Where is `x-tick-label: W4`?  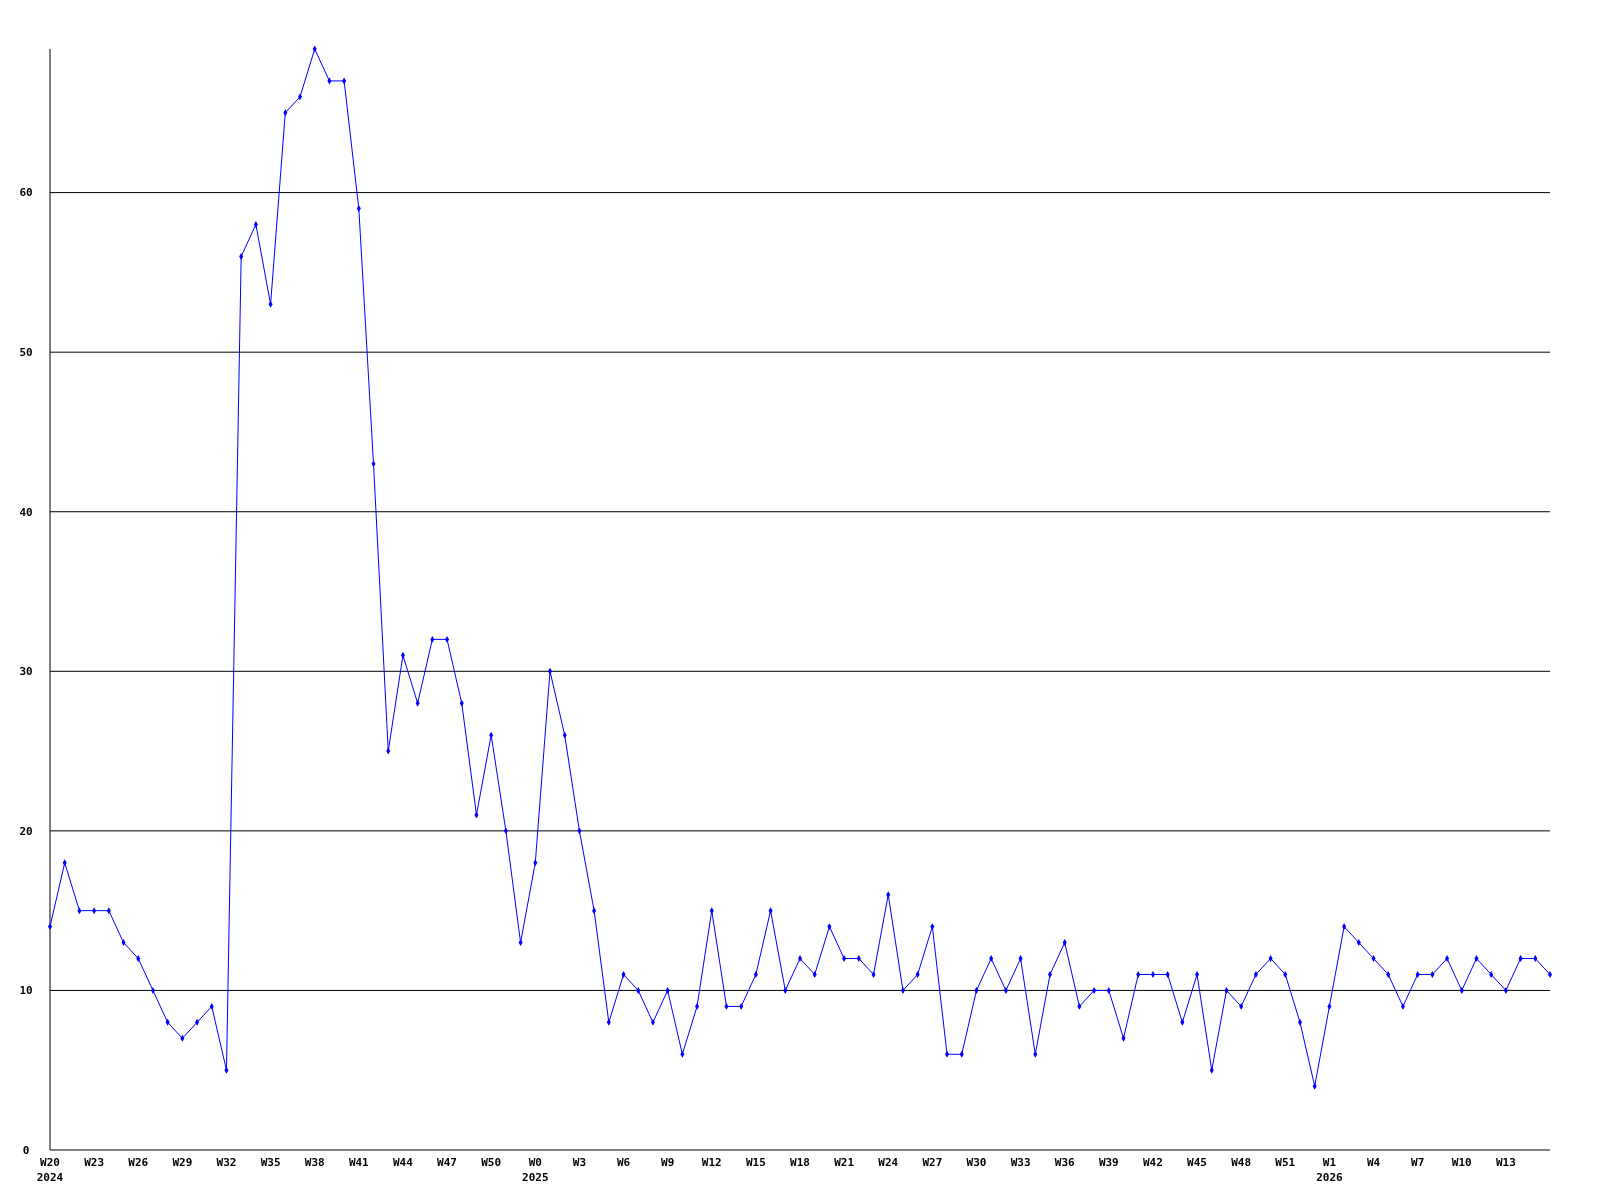 x-tick-label: W4 is located at coordinates (1373, 1162).